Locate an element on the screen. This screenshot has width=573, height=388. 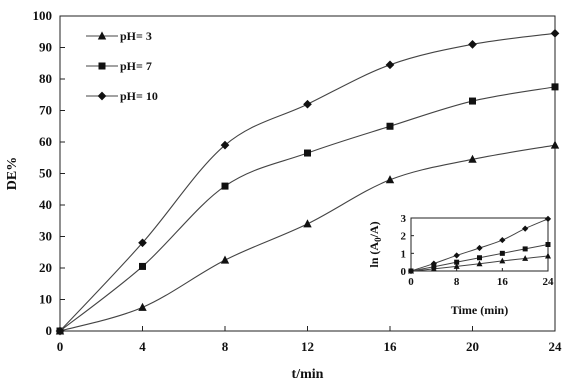
y-tick-label: 40 is located at coordinates (45, 204).